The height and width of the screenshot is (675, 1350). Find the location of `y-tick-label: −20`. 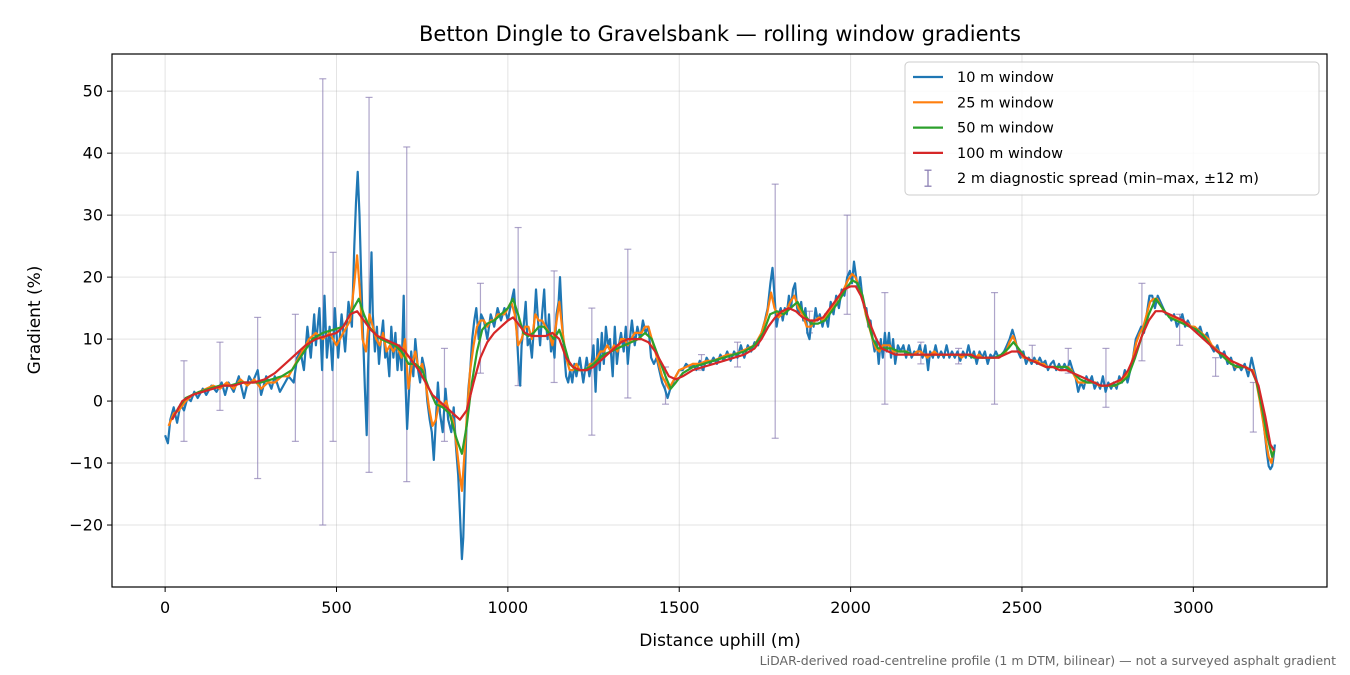

y-tick-label: −20 is located at coordinates (86, 525).